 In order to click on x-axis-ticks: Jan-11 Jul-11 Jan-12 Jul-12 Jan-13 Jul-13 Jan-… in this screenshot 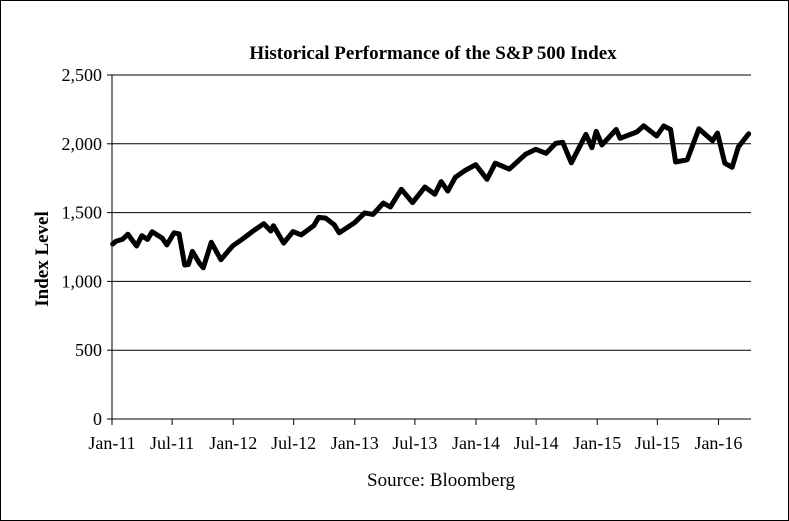, I will do `click(415, 436)`.